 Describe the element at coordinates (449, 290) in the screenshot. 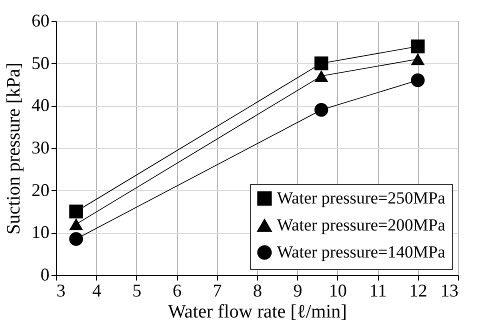

I see `x-tick-label: 13` at that location.